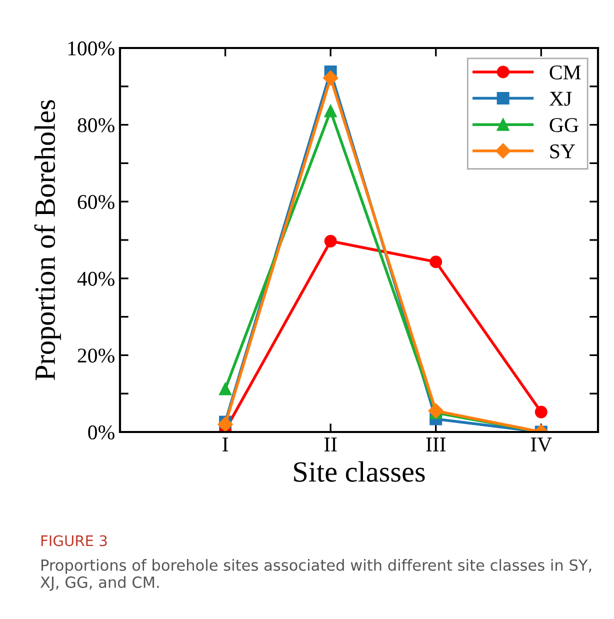 The width and height of the screenshot is (614, 619). Describe the element at coordinates (47, 240) in the screenshot. I see `y-axis-title: Proportion of Boreholes` at that location.